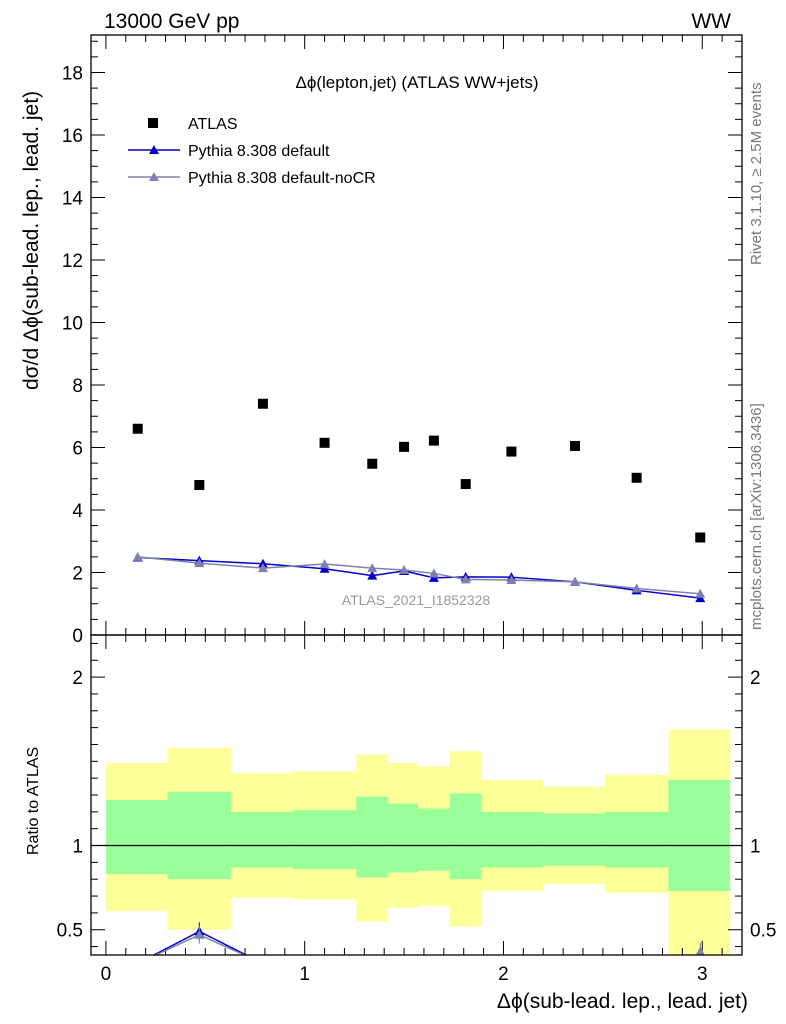 Image resolution: width=786 pixels, height=1024 pixels. What do you see at coordinates (304, 974) in the screenshot?
I see `x-tick-label: 1` at bounding box center [304, 974].